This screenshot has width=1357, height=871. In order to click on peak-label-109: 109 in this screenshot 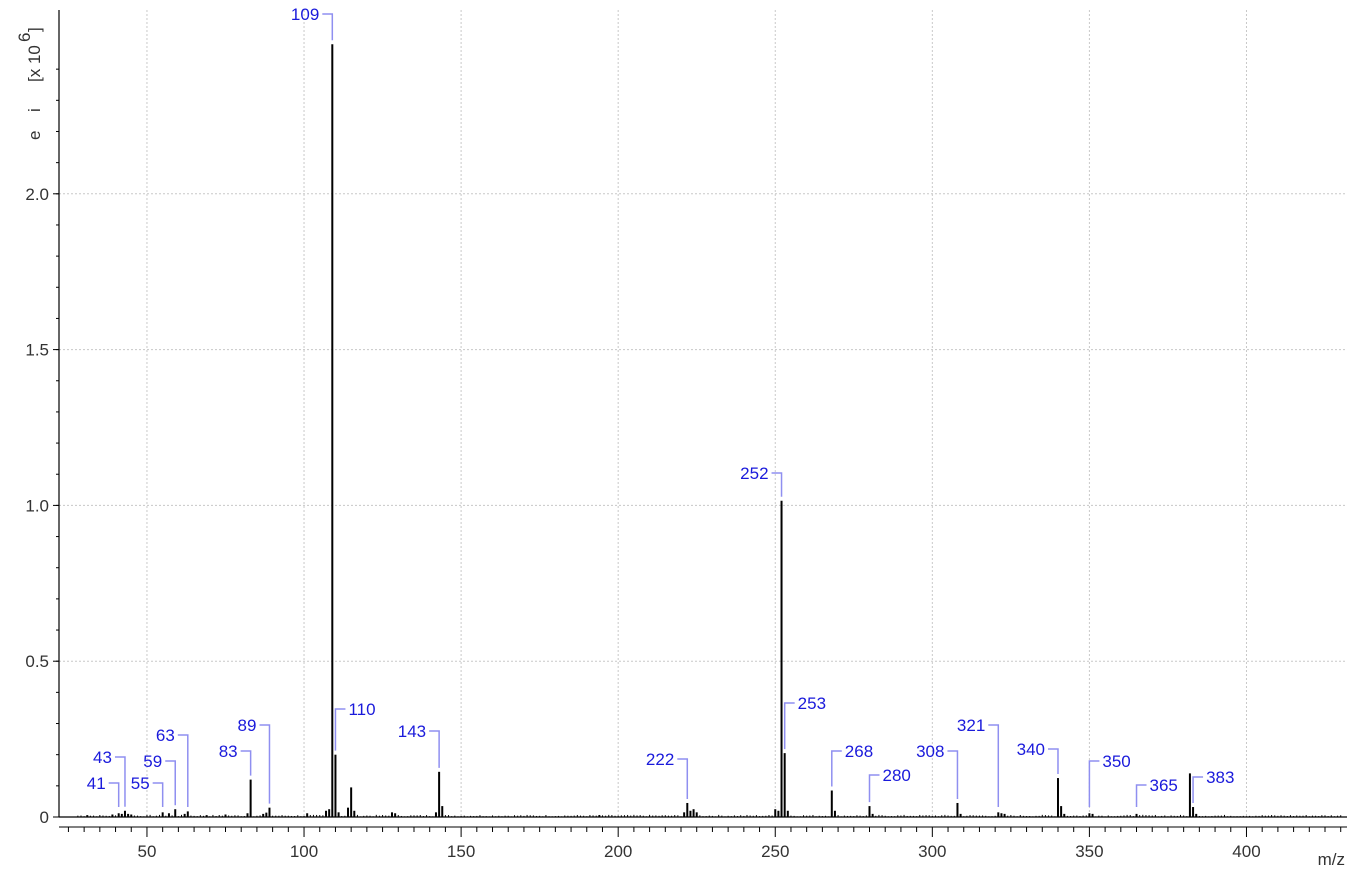, I will do `click(305, 14)`.